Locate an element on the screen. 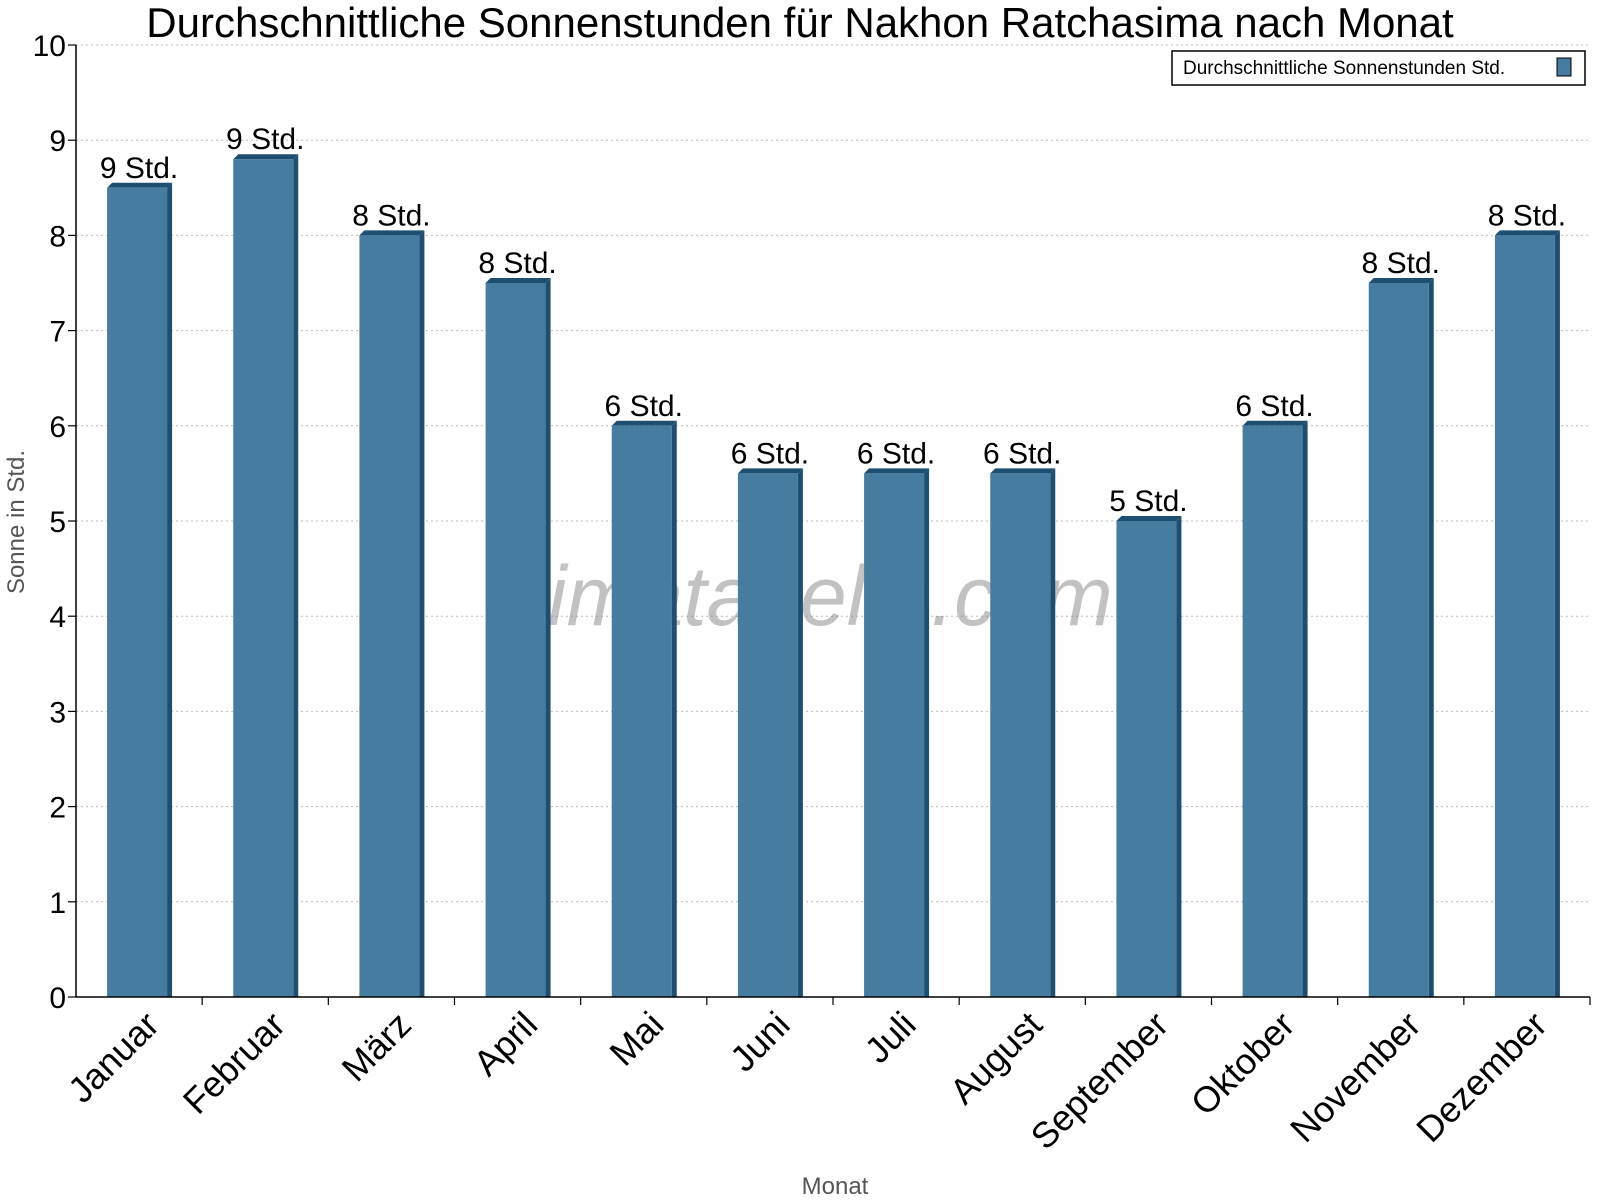 Image resolution: width=1600 pixels, height=1200 pixels. y-tick-label: 10 is located at coordinates (49, 46).